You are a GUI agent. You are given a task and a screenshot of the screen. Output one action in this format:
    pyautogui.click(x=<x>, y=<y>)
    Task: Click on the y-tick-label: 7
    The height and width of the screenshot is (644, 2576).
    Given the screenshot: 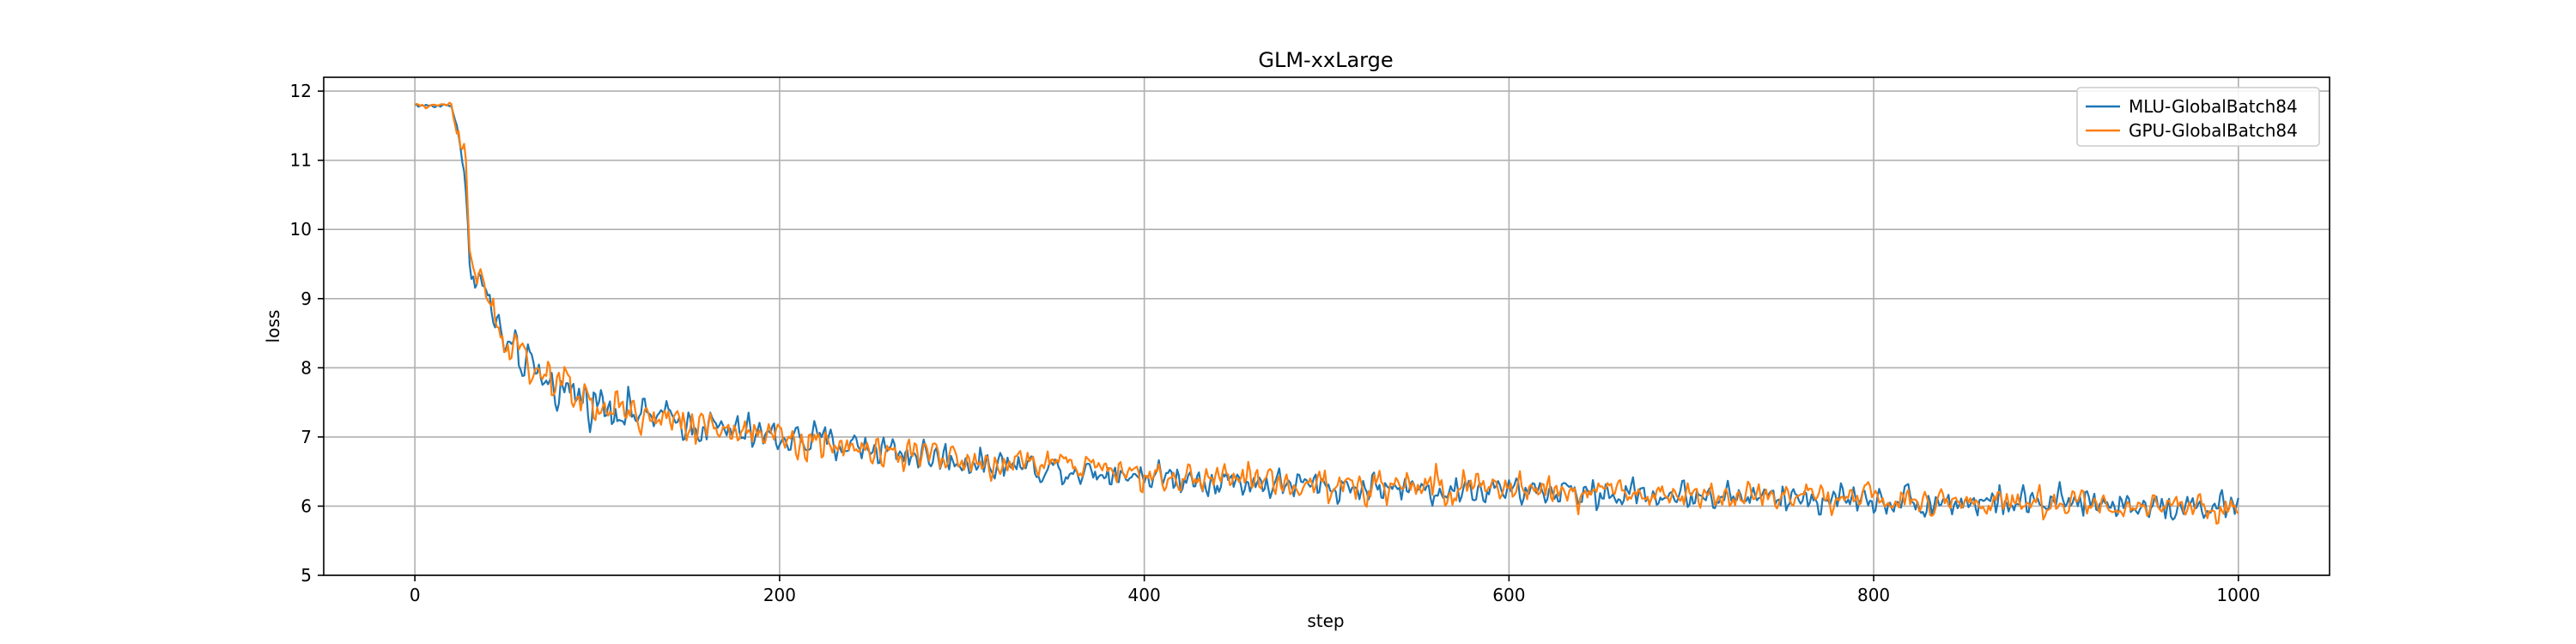 What is the action you would take?
    pyautogui.click(x=306, y=437)
    